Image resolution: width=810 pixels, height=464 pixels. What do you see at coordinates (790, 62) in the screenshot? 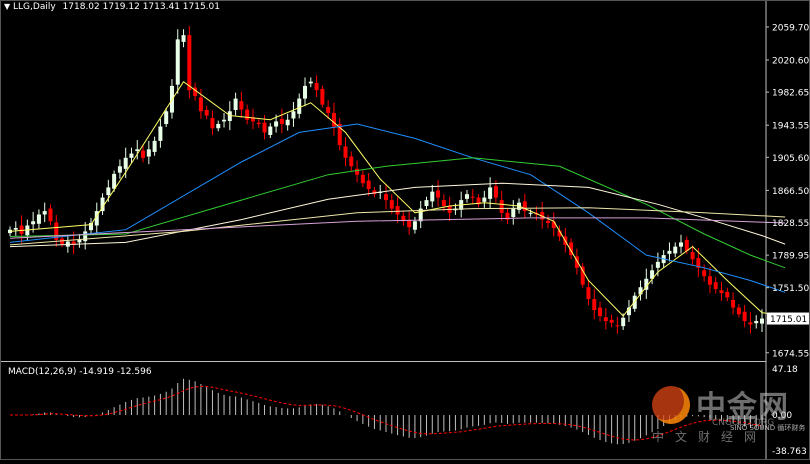
I see `price-tick-label: 2020.60` at bounding box center [790, 62].